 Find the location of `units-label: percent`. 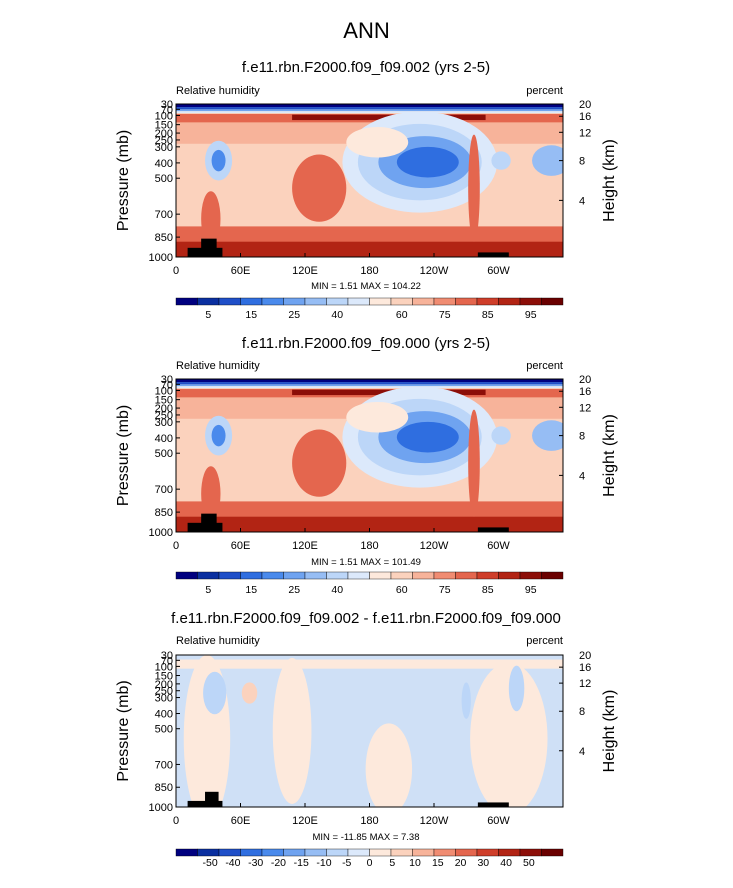

units-label: percent is located at coordinates (544, 641).